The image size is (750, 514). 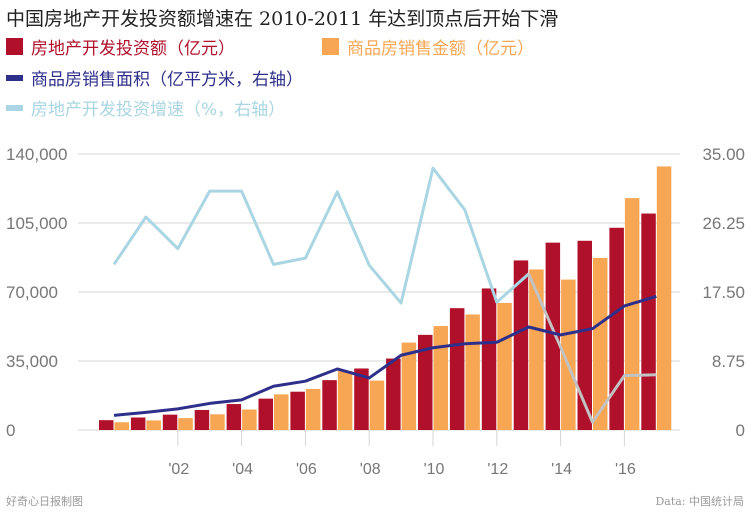 I want to click on legend-item-sales-amount: 商品房销售金额（亿元）, so click(x=428, y=46).